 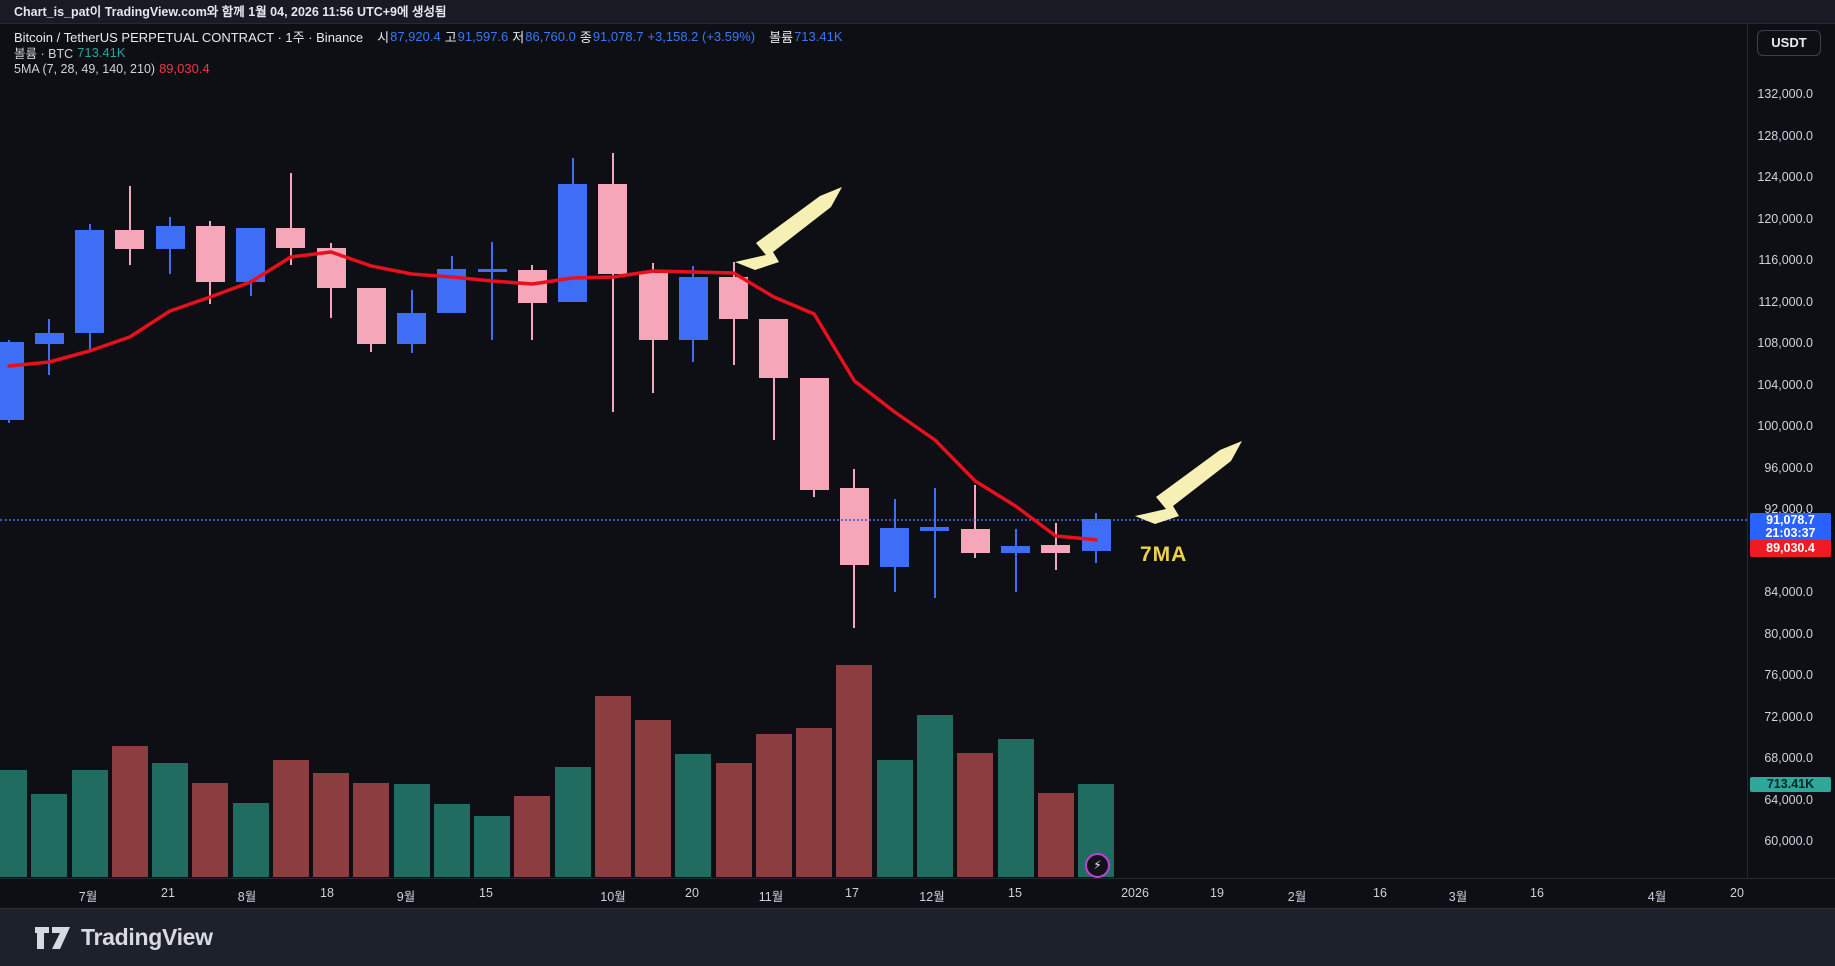 I want to click on time-tick-label: 2026, so click(x=1135, y=893).